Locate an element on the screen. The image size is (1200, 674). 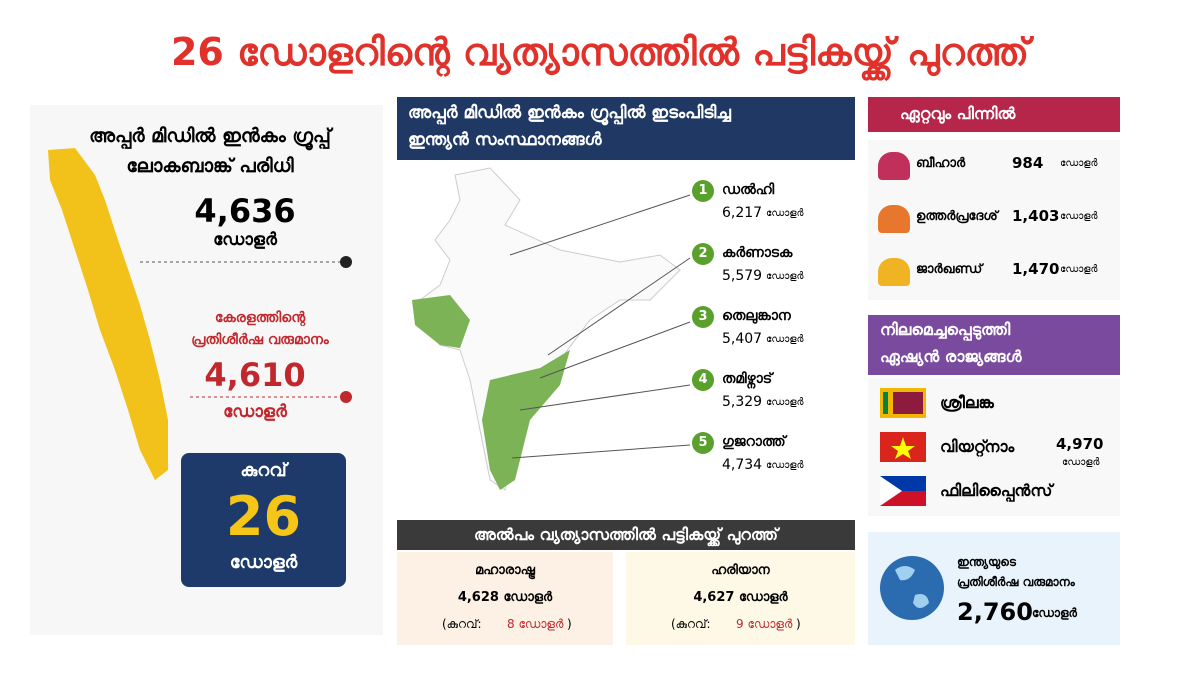
label: കേരളത്തിന്റെ is located at coordinates (260, 318).